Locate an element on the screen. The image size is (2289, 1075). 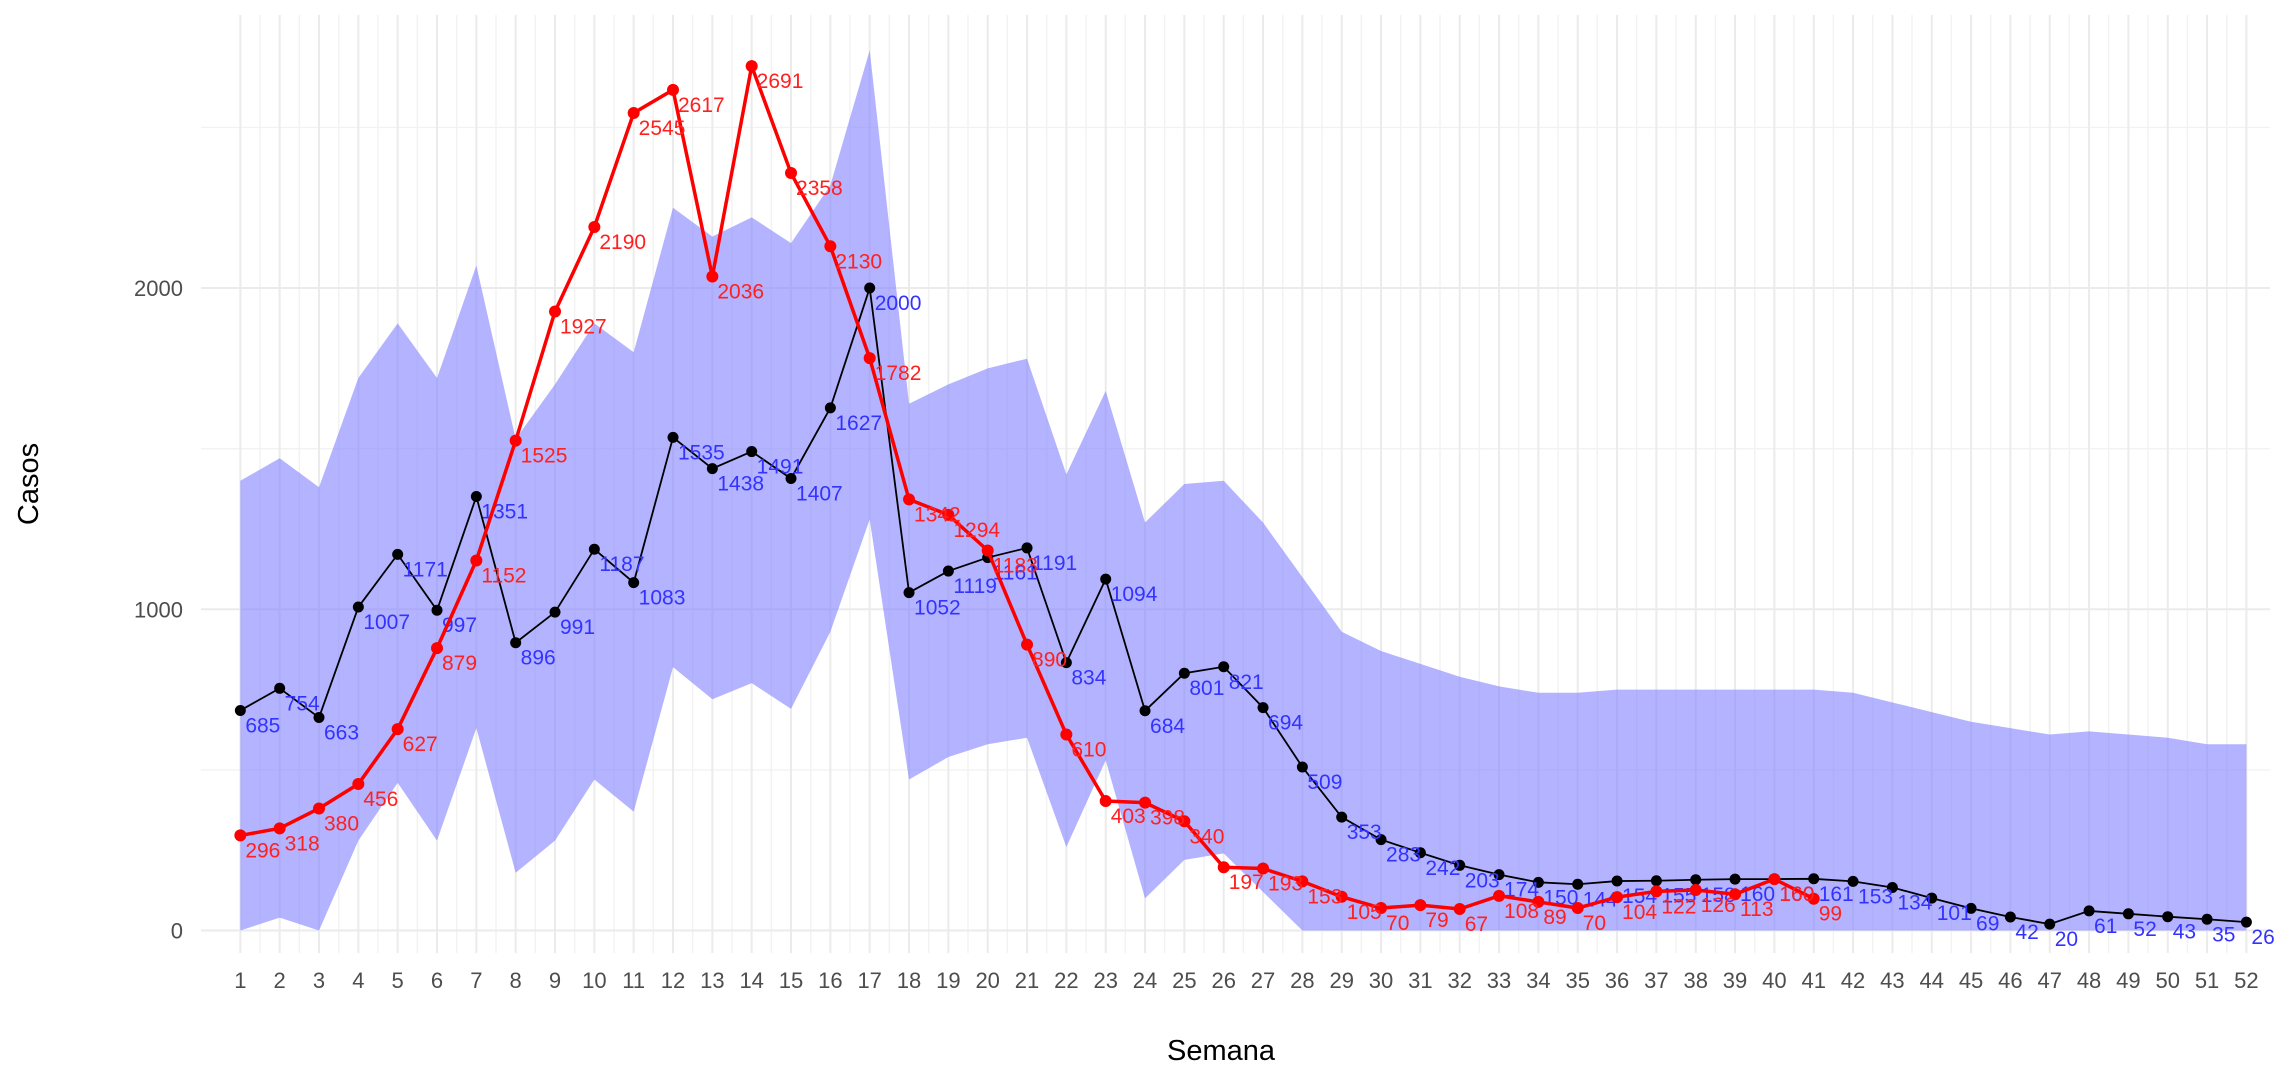
data-label: 89 is located at coordinates (1554, 917).